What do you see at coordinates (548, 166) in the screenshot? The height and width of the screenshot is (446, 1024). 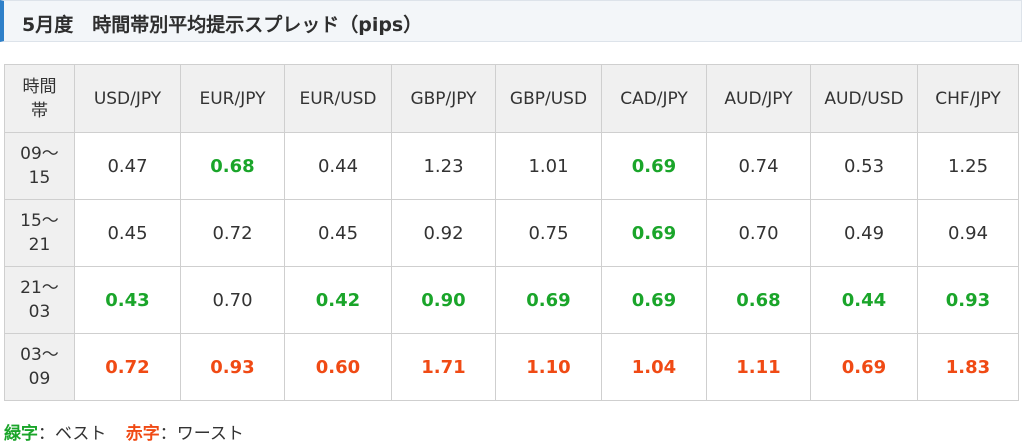 I see `spread-cell: 1.01` at bounding box center [548, 166].